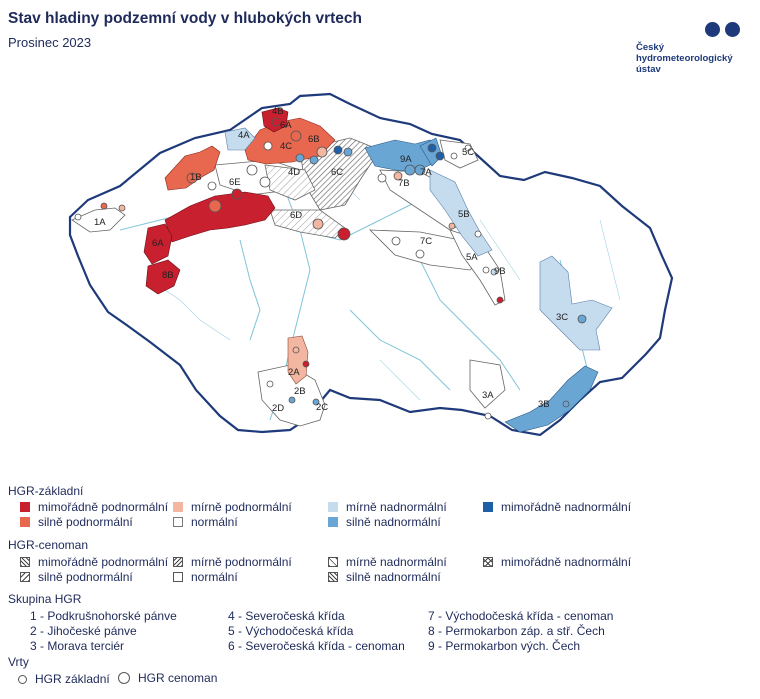  I want to click on group-item: 9 - Permokarbon vých. Čech, so click(504, 646).